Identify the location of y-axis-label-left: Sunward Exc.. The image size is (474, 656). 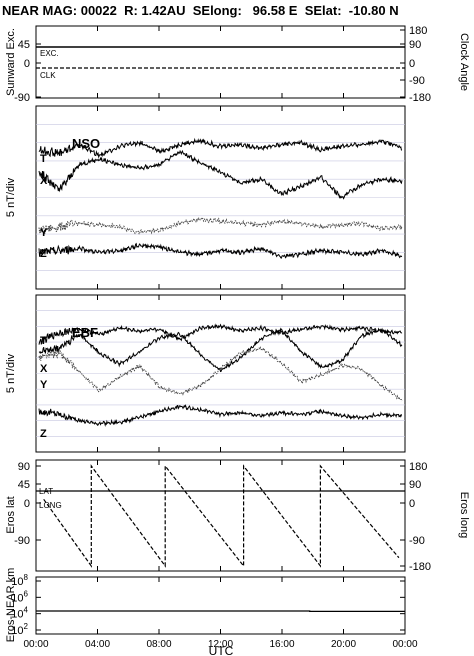
(11, 62).